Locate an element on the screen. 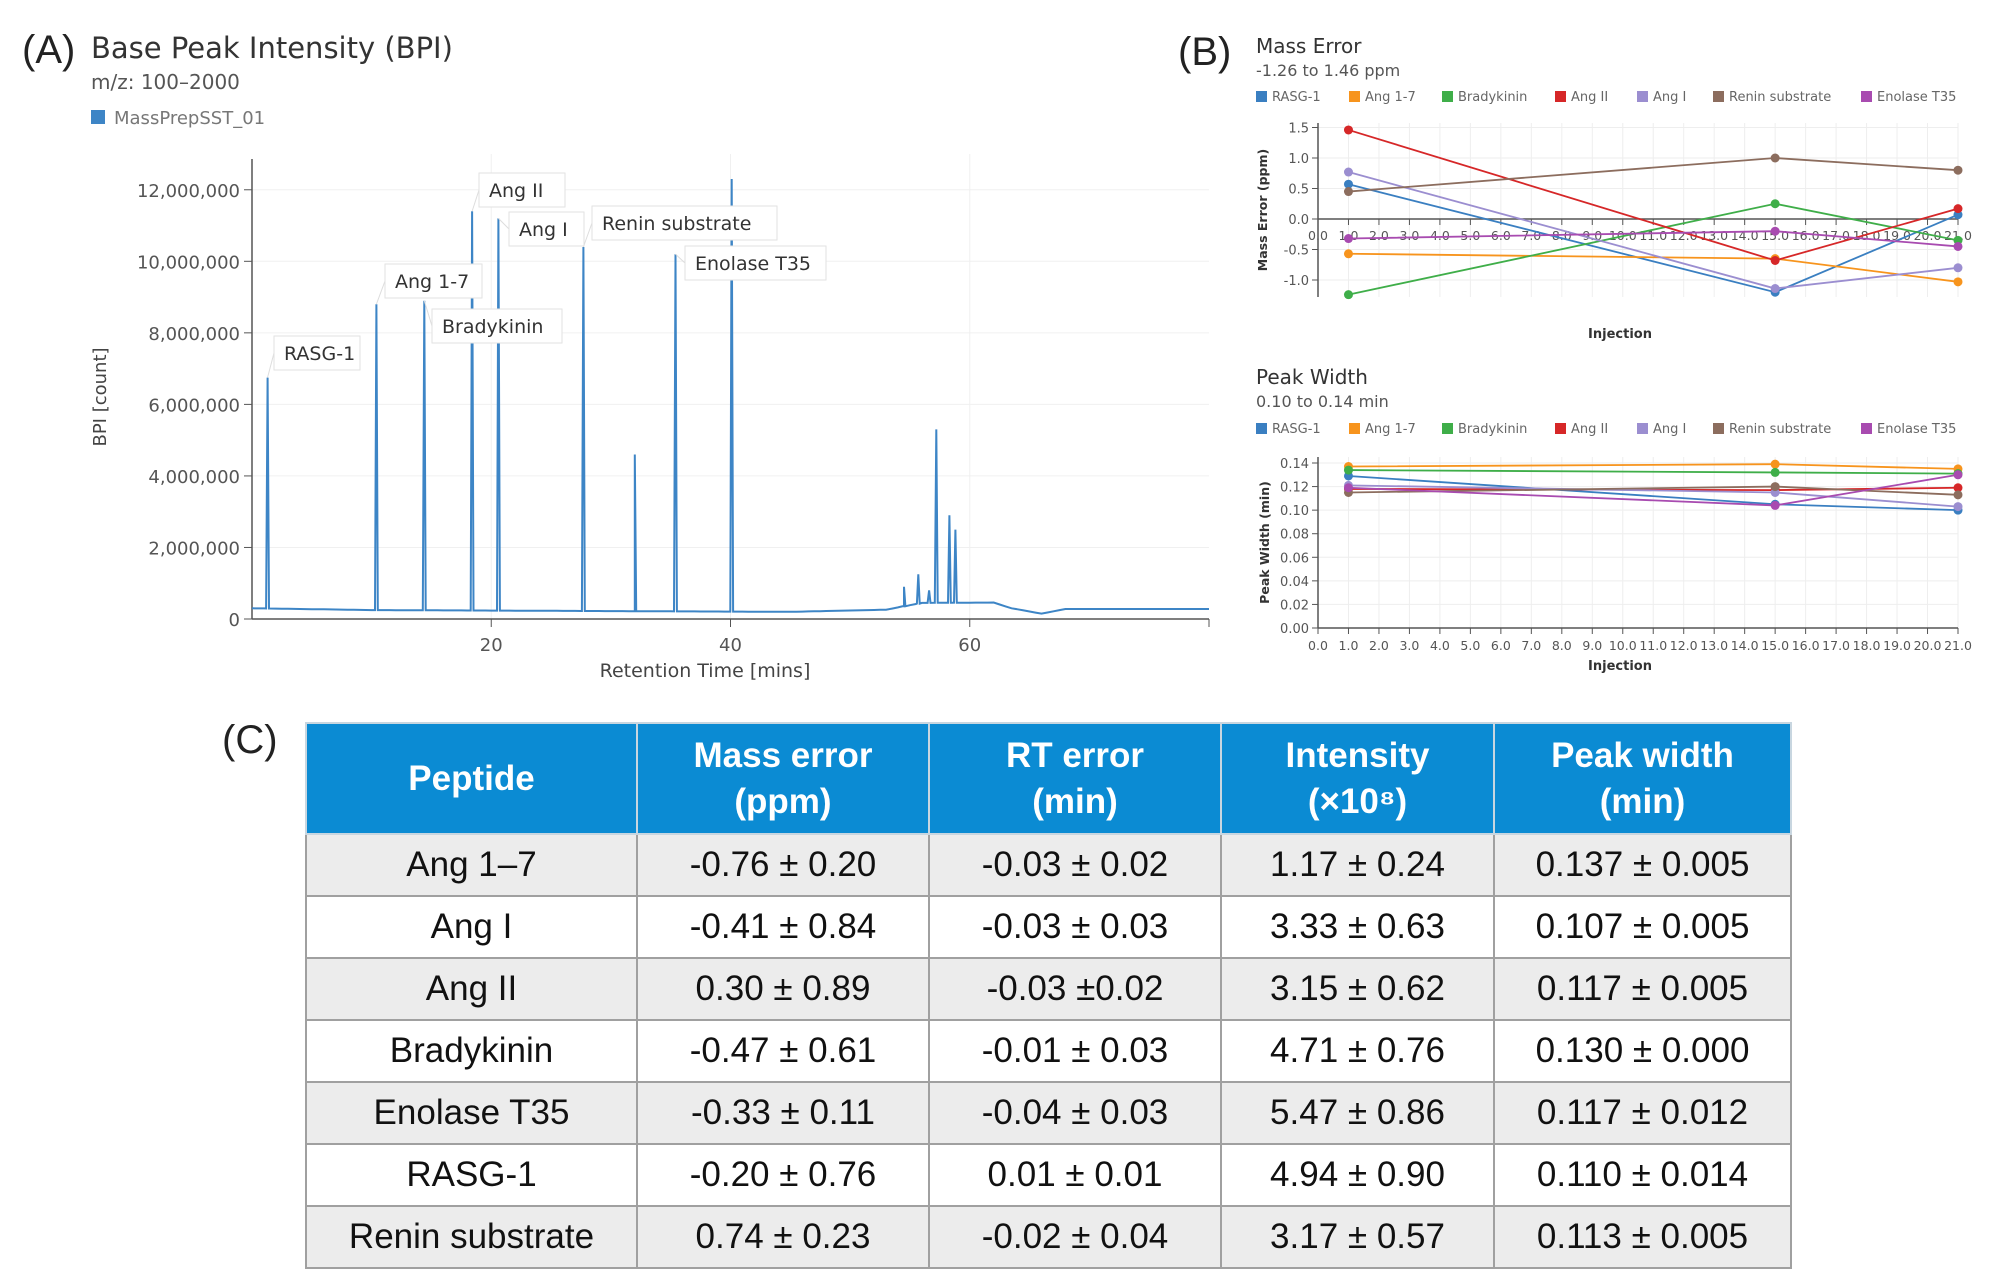  x-tick-label: 1.0 is located at coordinates (1349, 645).